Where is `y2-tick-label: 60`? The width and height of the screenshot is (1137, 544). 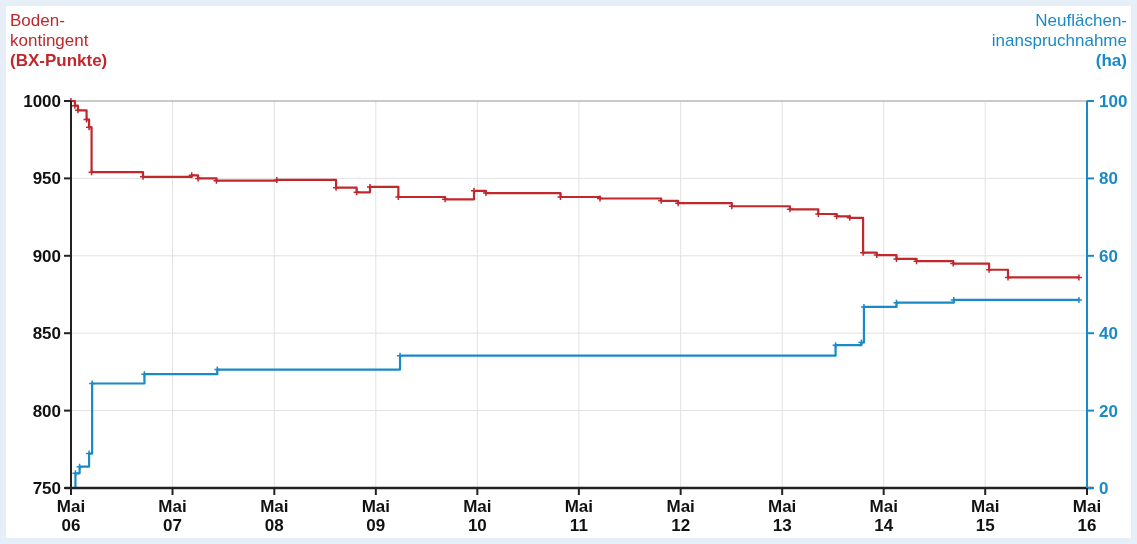
y2-tick-label: 60 is located at coordinates (1108, 256).